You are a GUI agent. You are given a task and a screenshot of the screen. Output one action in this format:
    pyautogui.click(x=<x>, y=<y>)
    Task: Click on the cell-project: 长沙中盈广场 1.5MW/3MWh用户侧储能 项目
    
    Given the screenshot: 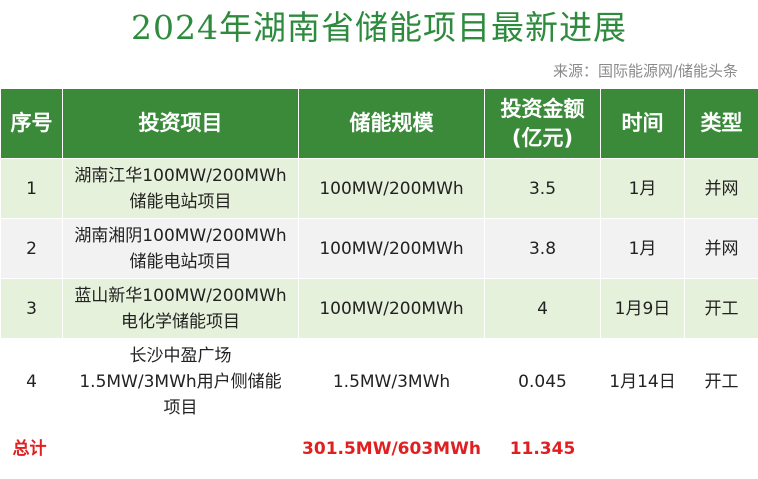 What is the action you would take?
    pyautogui.click(x=180, y=381)
    